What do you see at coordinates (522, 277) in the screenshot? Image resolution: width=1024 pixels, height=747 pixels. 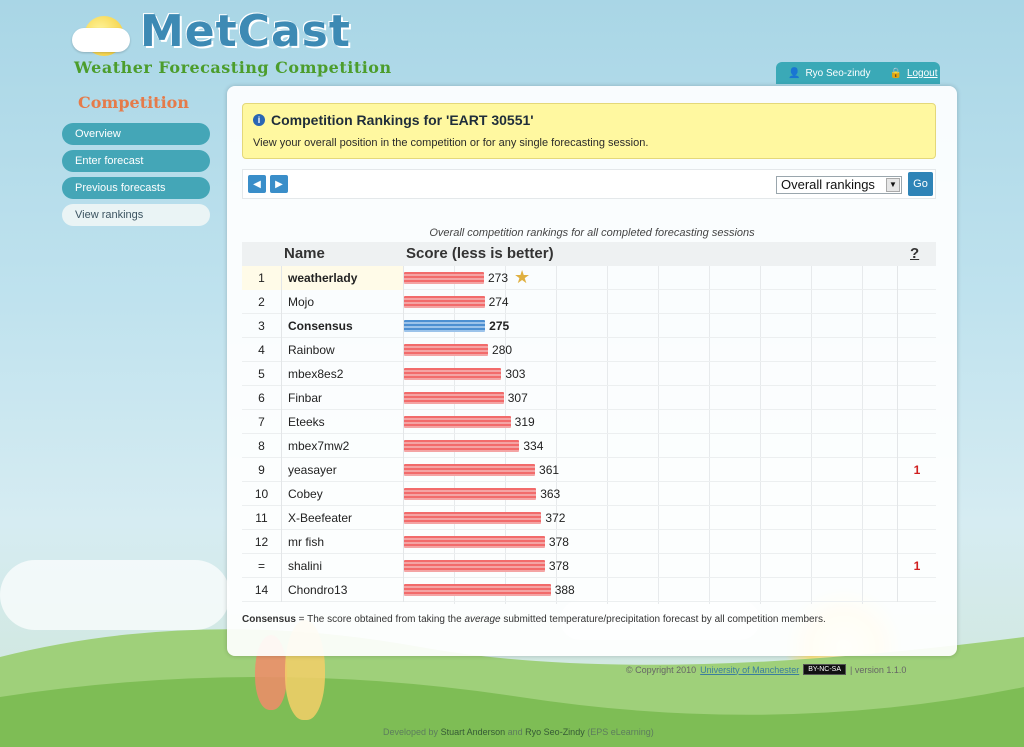 I see `star-icon: ★` at bounding box center [522, 277].